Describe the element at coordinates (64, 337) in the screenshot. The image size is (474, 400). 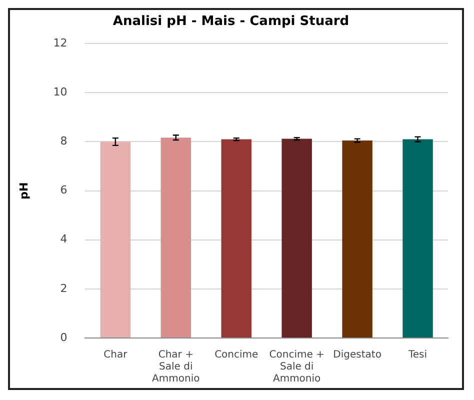
I see `y-tick-label: 0` at that location.